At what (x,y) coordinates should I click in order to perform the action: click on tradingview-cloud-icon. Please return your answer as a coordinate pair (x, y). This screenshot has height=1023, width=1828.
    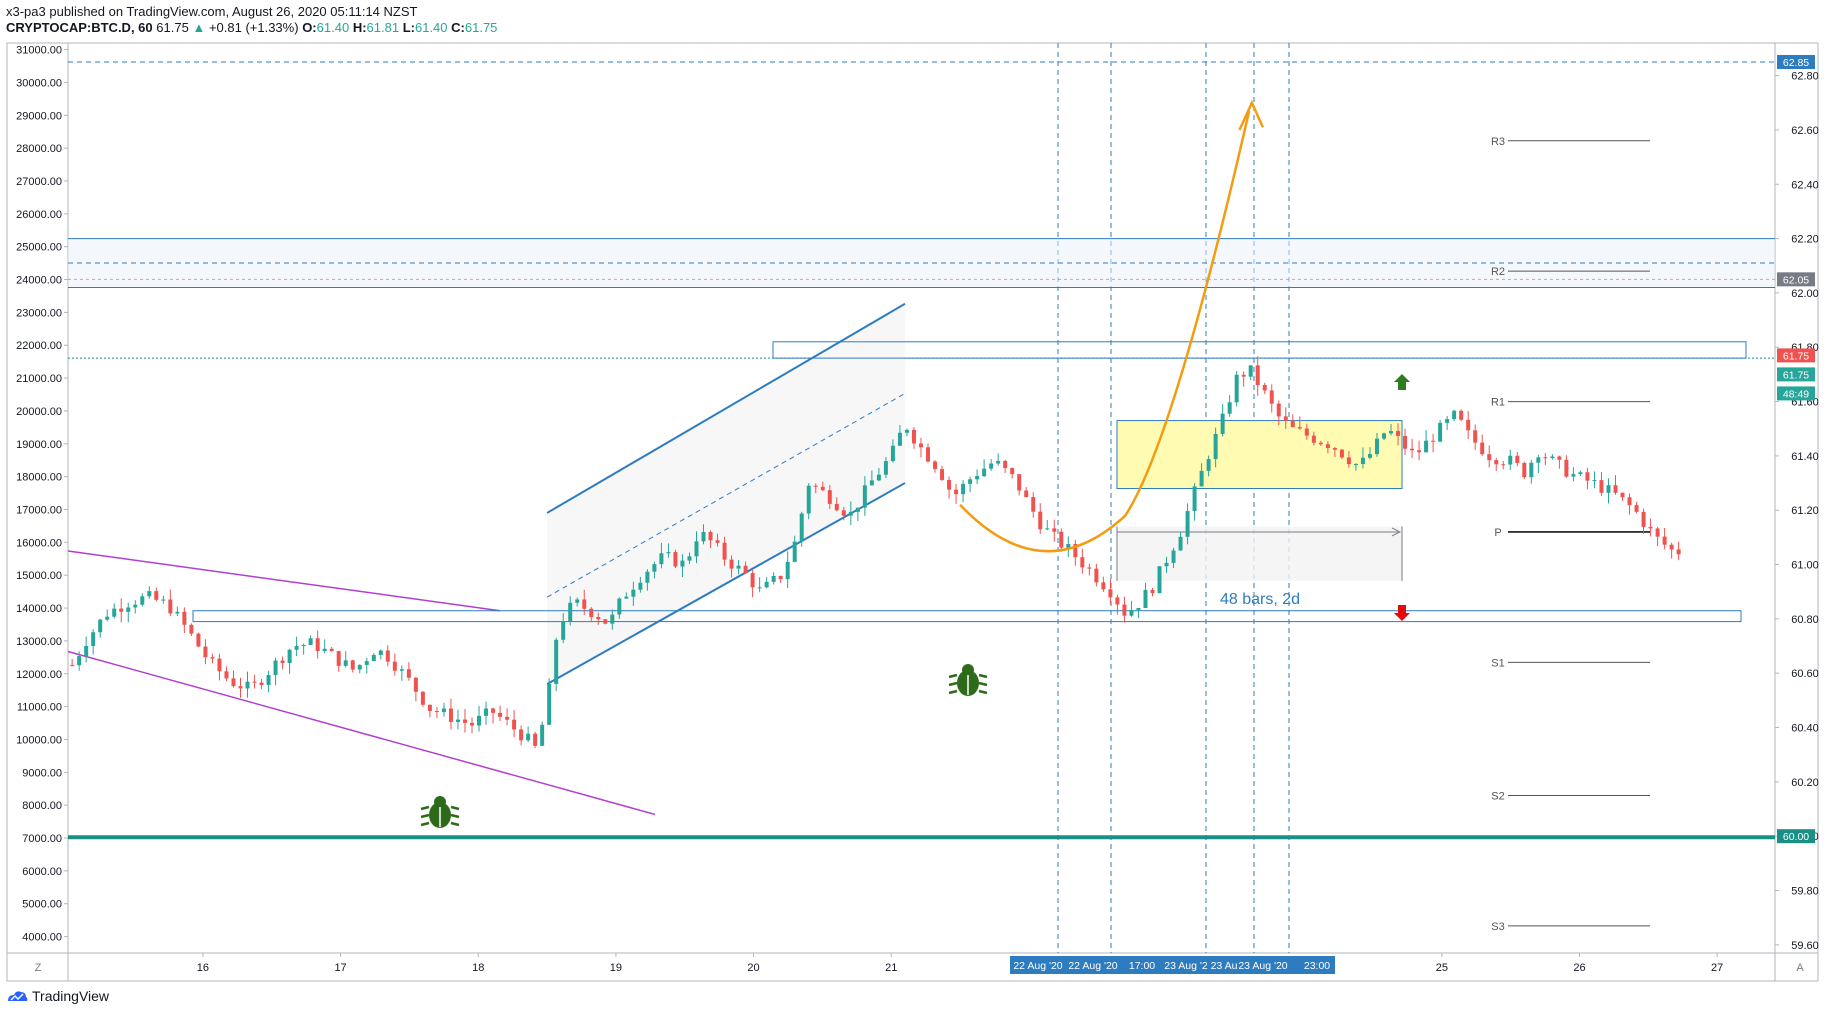
    Looking at the image, I should click on (18, 996).